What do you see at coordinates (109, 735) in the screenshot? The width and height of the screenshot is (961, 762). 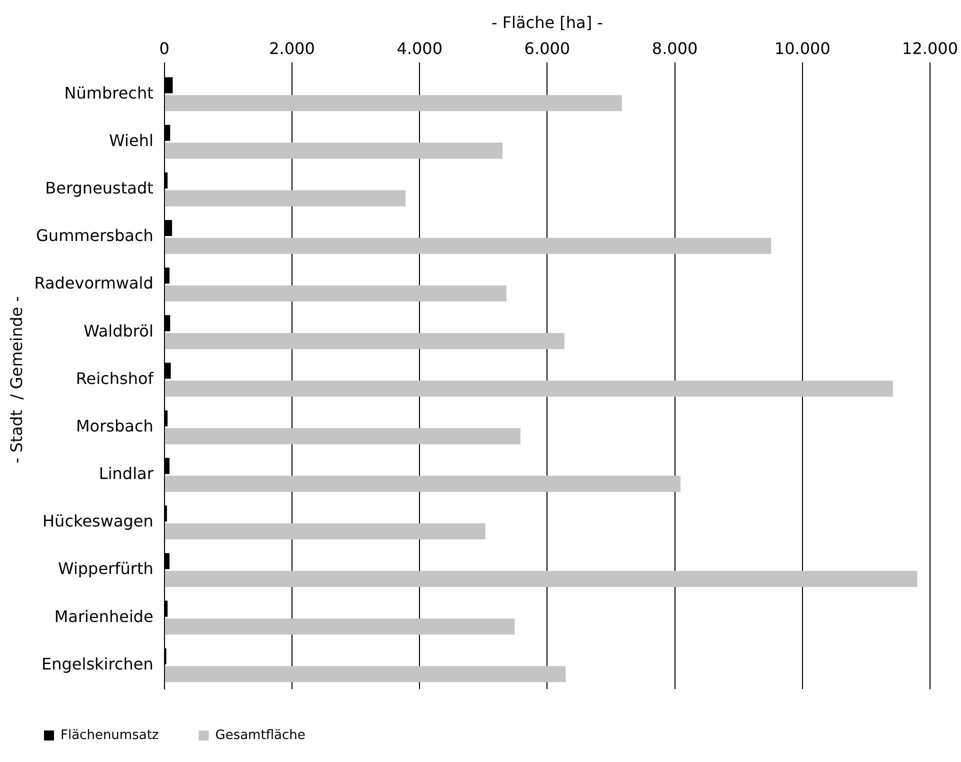 I see `legend-label: Flächenumsatz` at bounding box center [109, 735].